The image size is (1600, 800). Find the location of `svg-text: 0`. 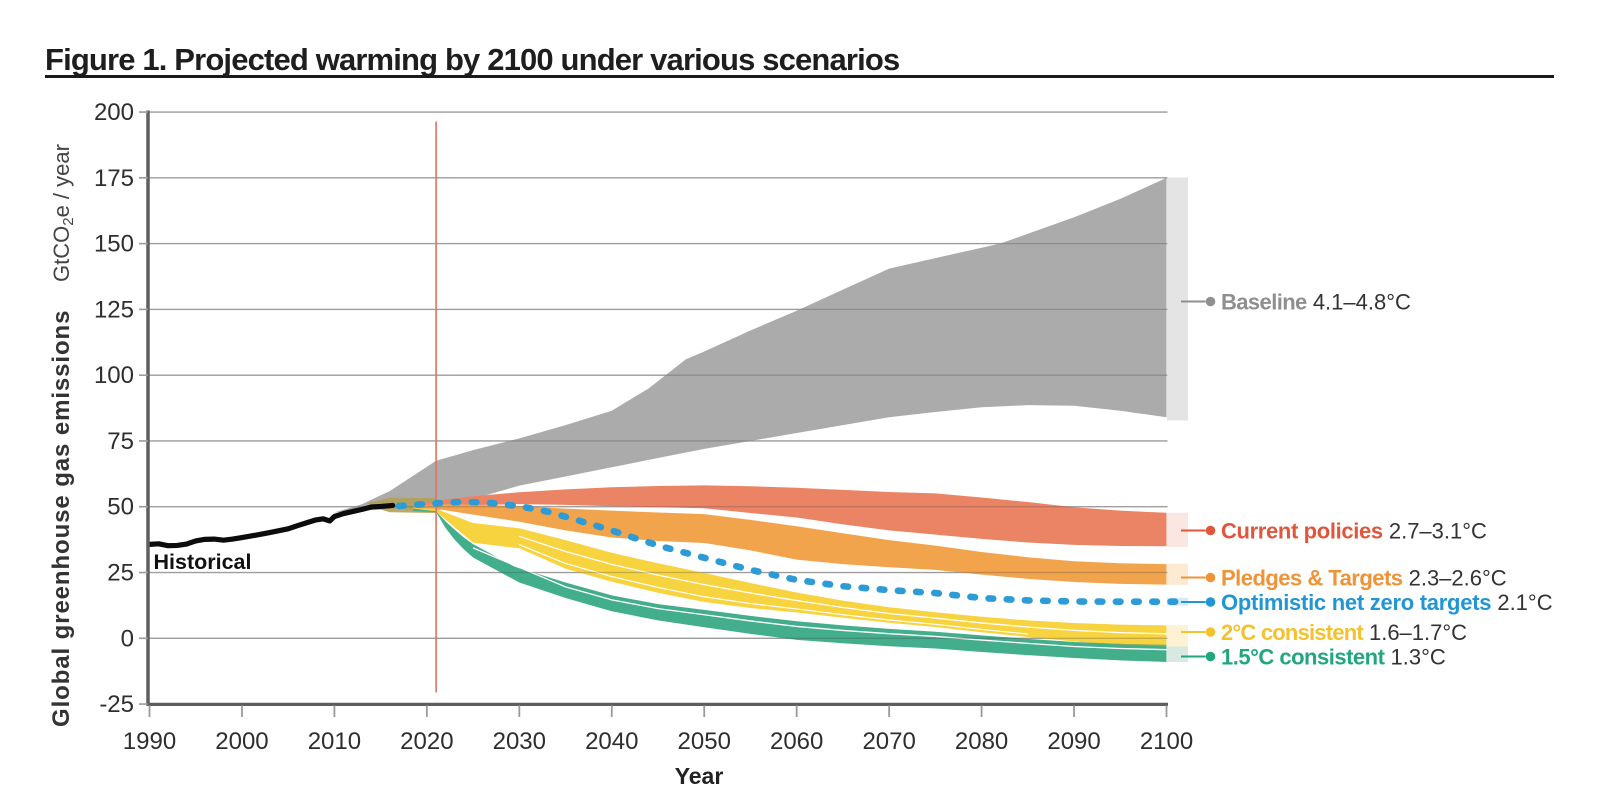

svg-text: 0 is located at coordinates (127, 638).